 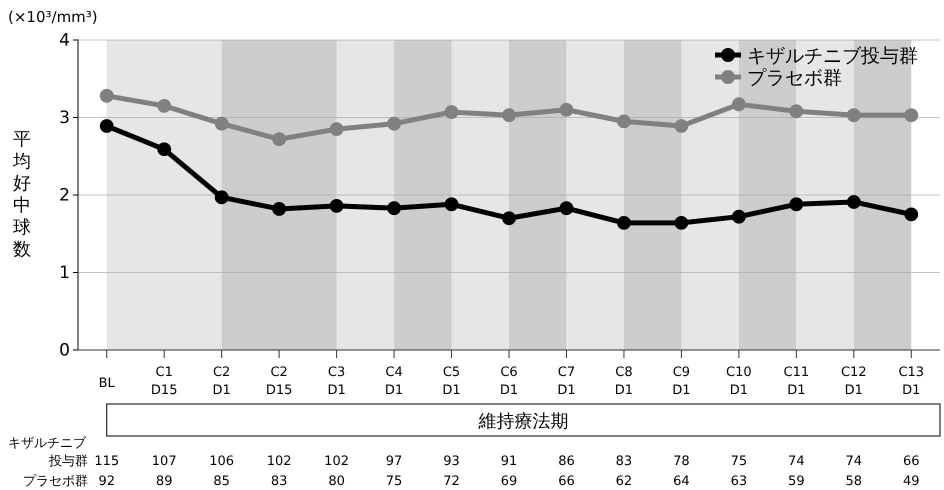 What do you see at coordinates (566, 381) in the screenshot?
I see `x-tick-label: C7 D1` at bounding box center [566, 381].